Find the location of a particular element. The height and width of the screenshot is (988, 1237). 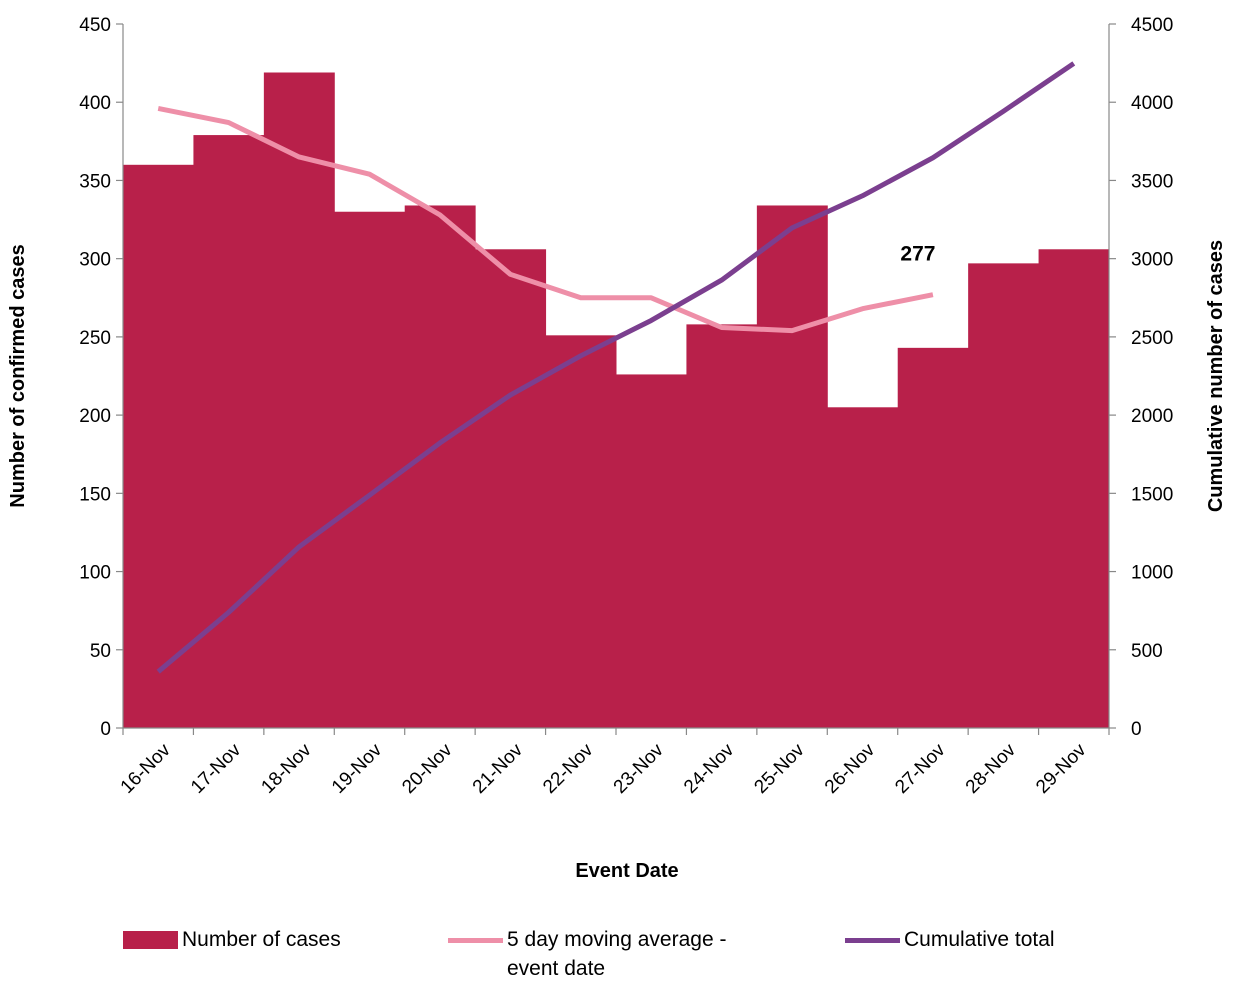

y2-axis-label: Cumulative number of cases is located at coordinates (1216, 376).